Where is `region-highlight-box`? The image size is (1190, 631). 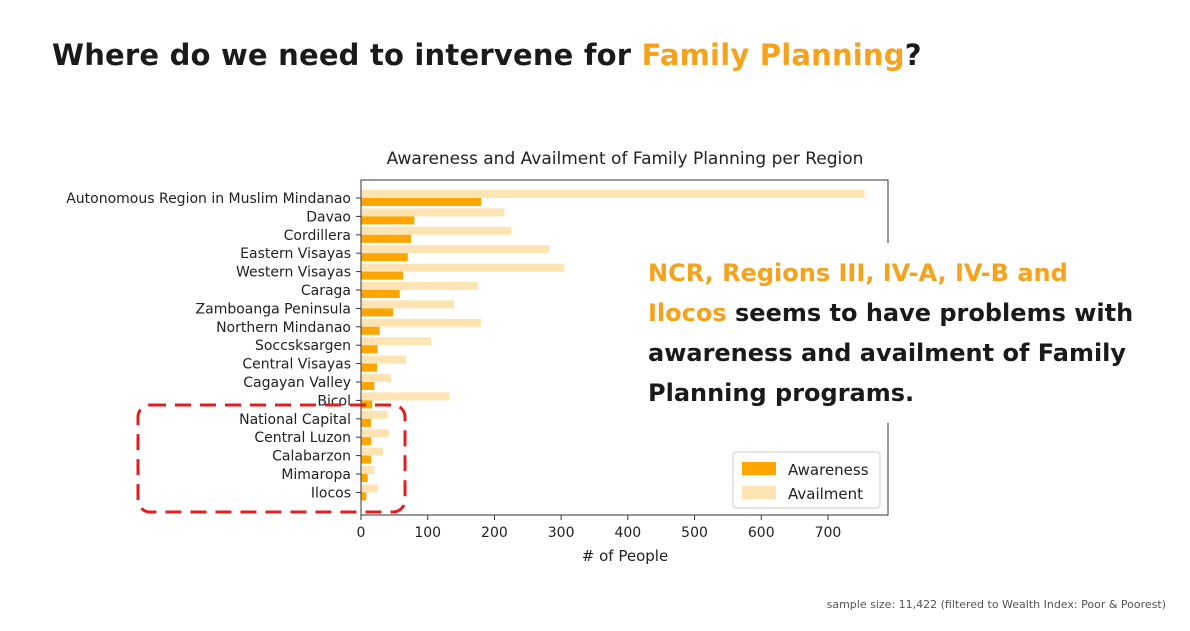
region-highlight-box is located at coordinates (271, 458).